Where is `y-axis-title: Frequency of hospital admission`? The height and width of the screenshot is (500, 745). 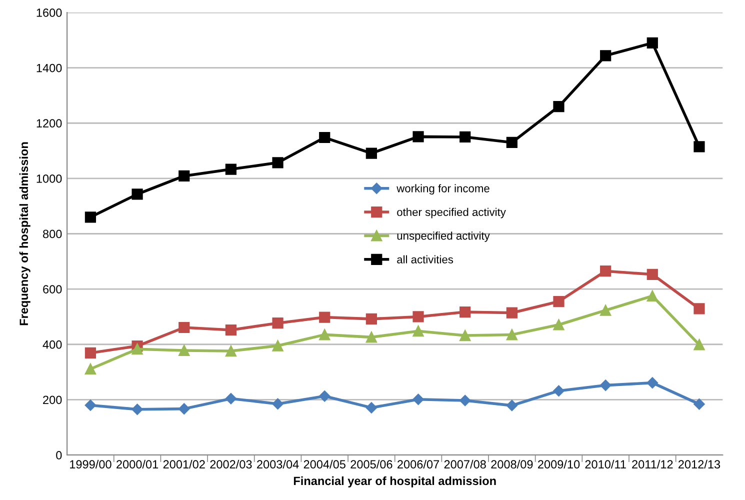 y-axis-title: Frequency of hospital admission is located at coordinates (24, 234).